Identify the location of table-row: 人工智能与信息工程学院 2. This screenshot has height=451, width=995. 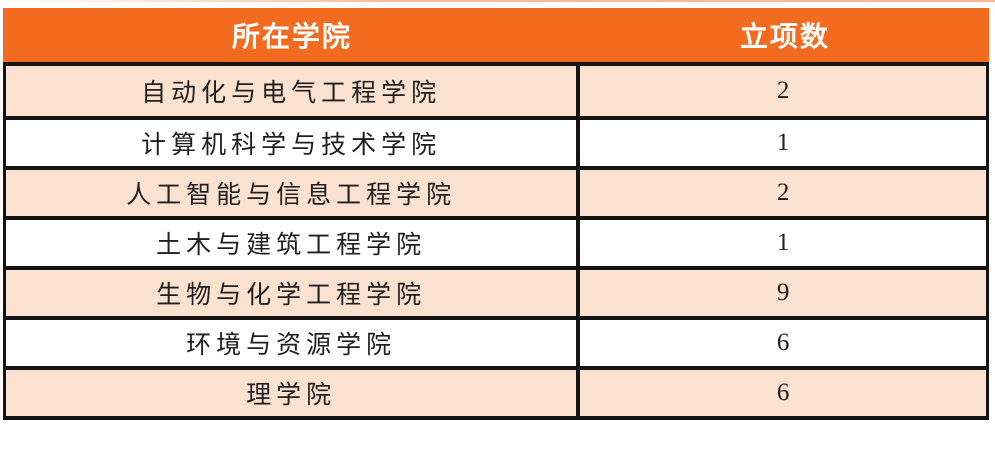
(496, 191).